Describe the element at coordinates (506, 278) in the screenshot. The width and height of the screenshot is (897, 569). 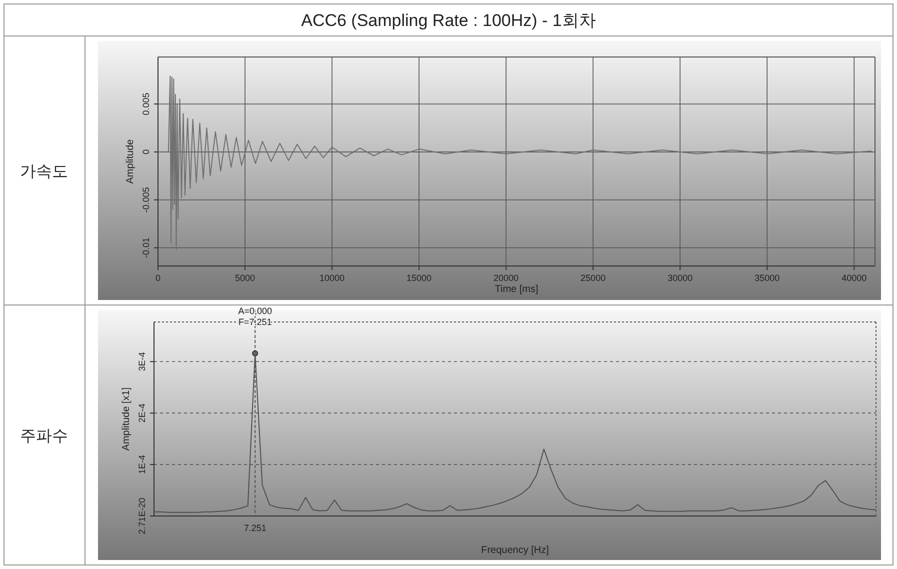
I see `x-tick-label: 20000` at that location.